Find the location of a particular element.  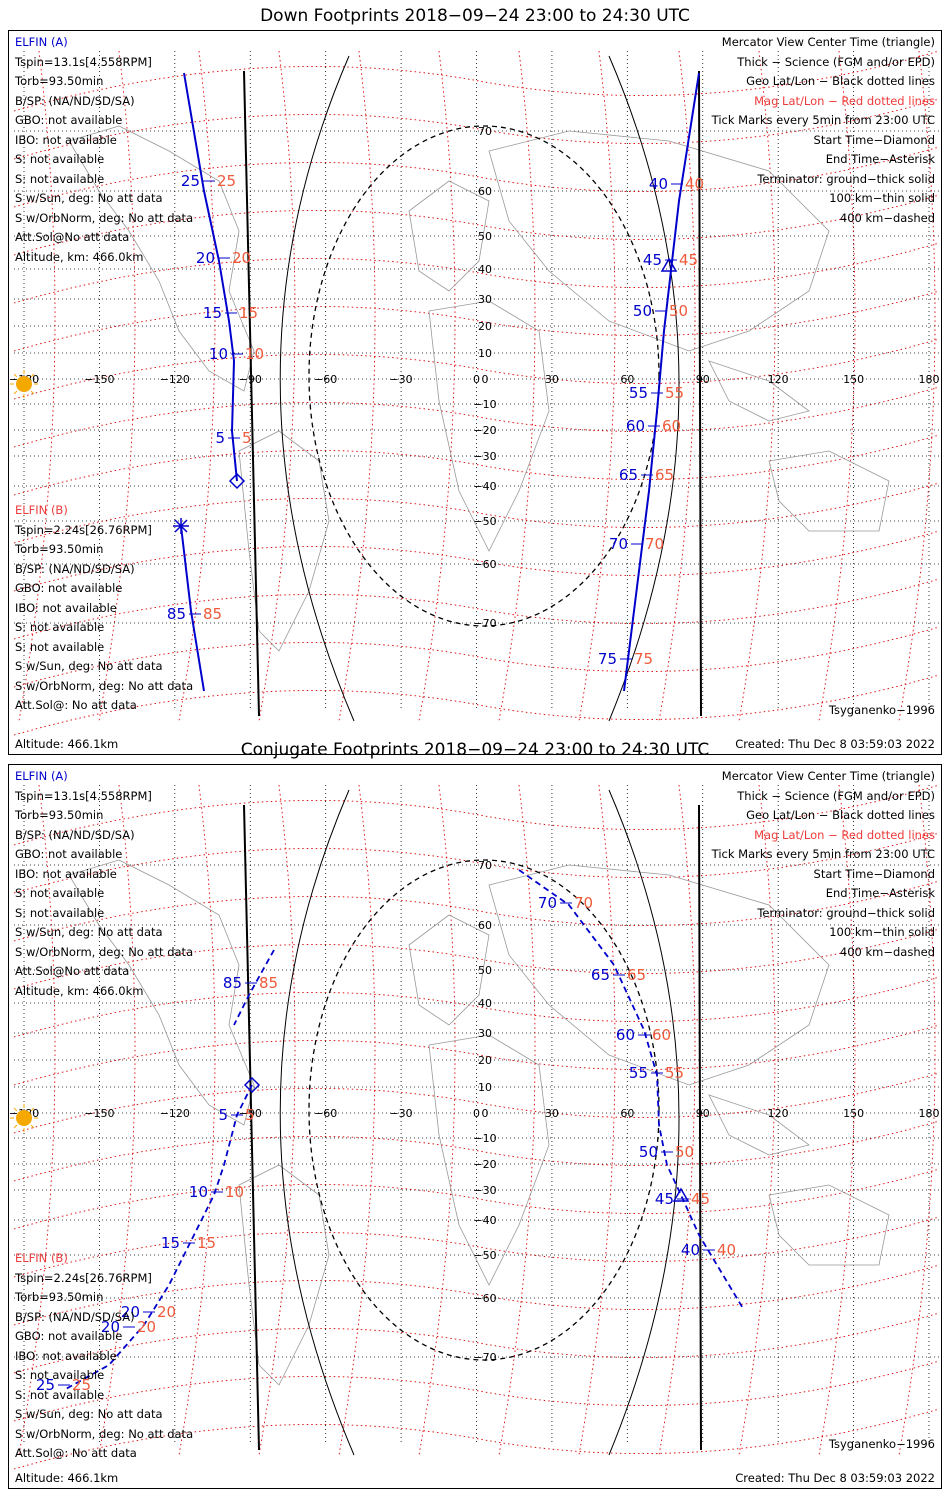

start-diamond is located at coordinates (252, 1085).